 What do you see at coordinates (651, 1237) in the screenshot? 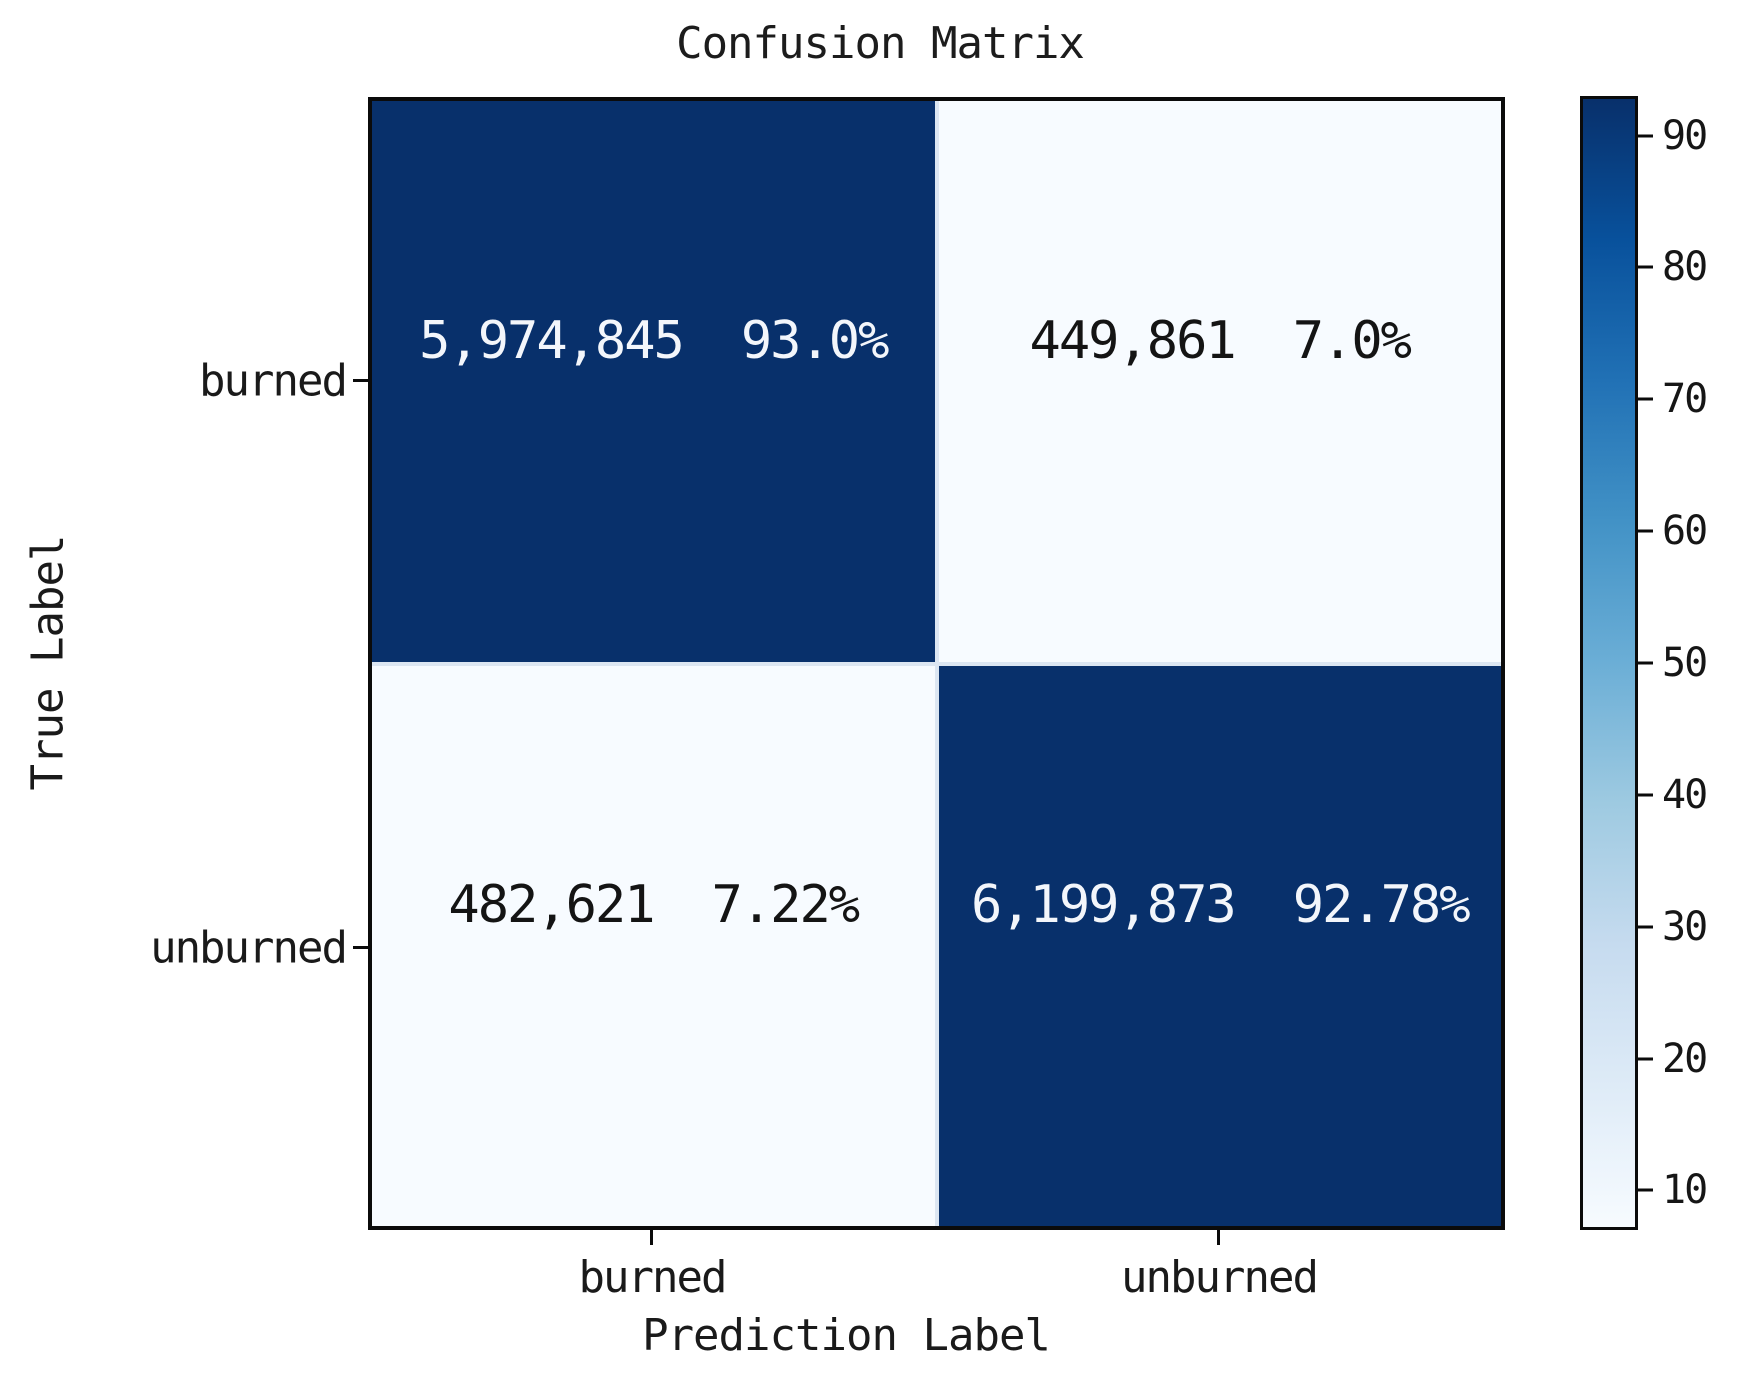
I see `x-tick-mark-burned` at bounding box center [651, 1237].